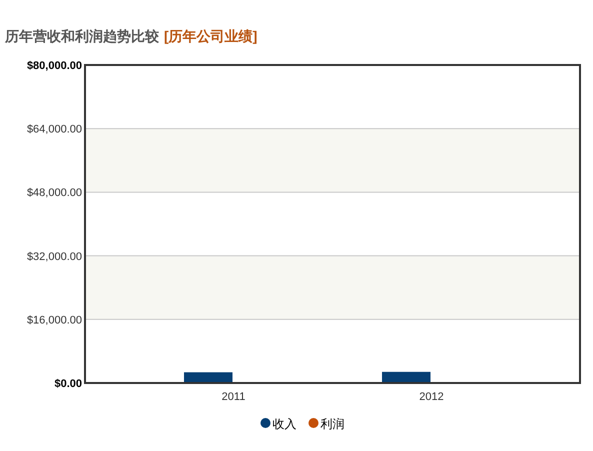 This screenshot has height=451, width=593. What do you see at coordinates (54, 193) in the screenshot?
I see `y-tick-label: $48,000.00` at bounding box center [54, 193].